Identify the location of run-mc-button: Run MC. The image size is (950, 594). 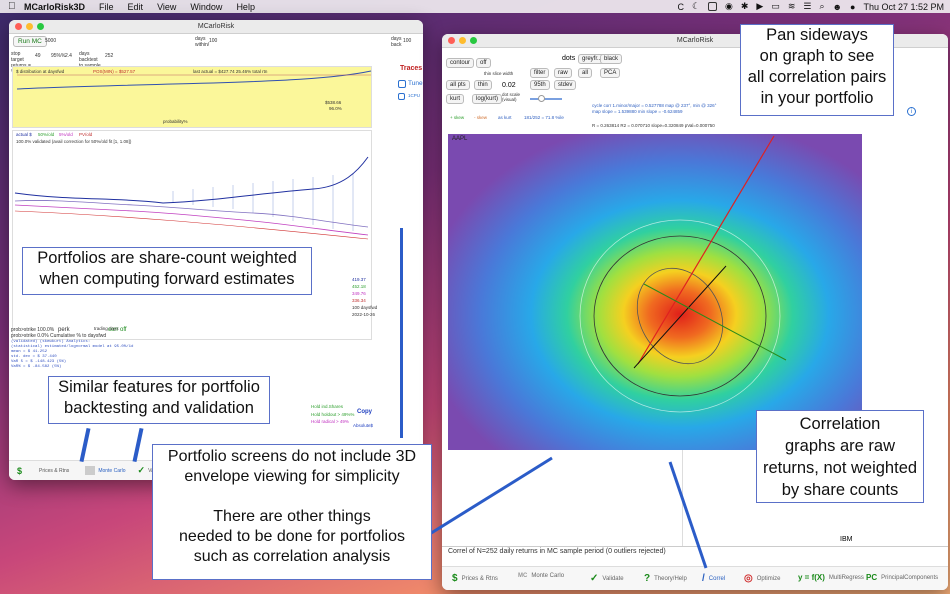
(30, 41).